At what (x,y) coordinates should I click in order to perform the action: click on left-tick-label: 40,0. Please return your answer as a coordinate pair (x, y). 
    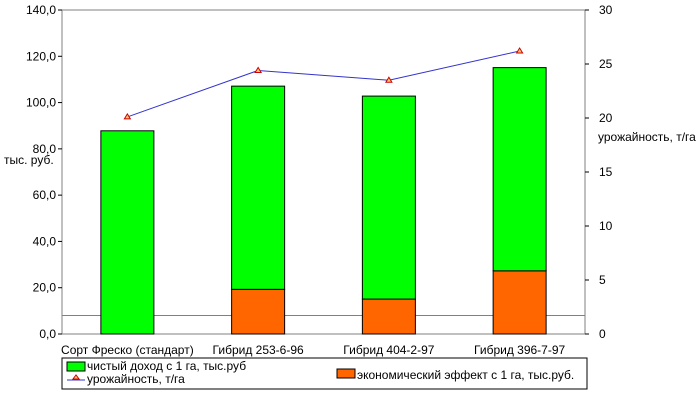
    Looking at the image, I should click on (45, 241).